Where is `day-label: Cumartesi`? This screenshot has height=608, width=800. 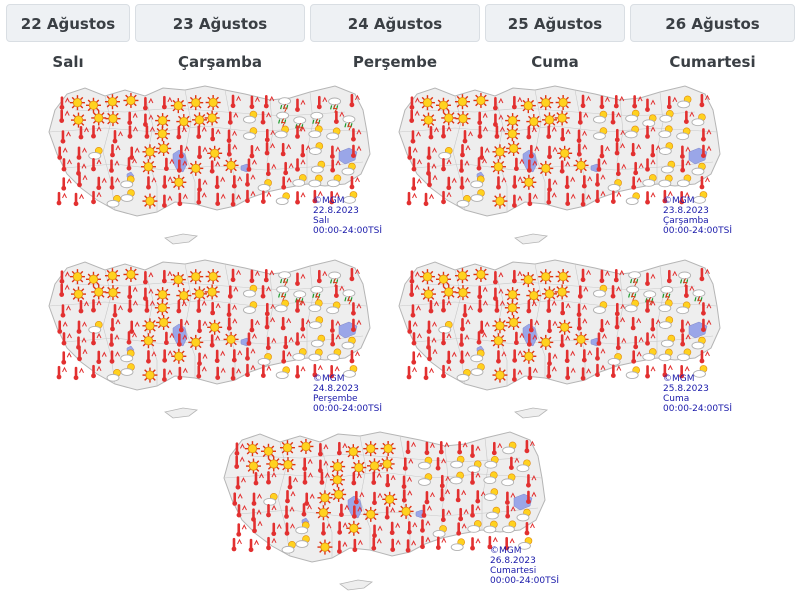 day-label: Cumartesi is located at coordinates (513, 571).